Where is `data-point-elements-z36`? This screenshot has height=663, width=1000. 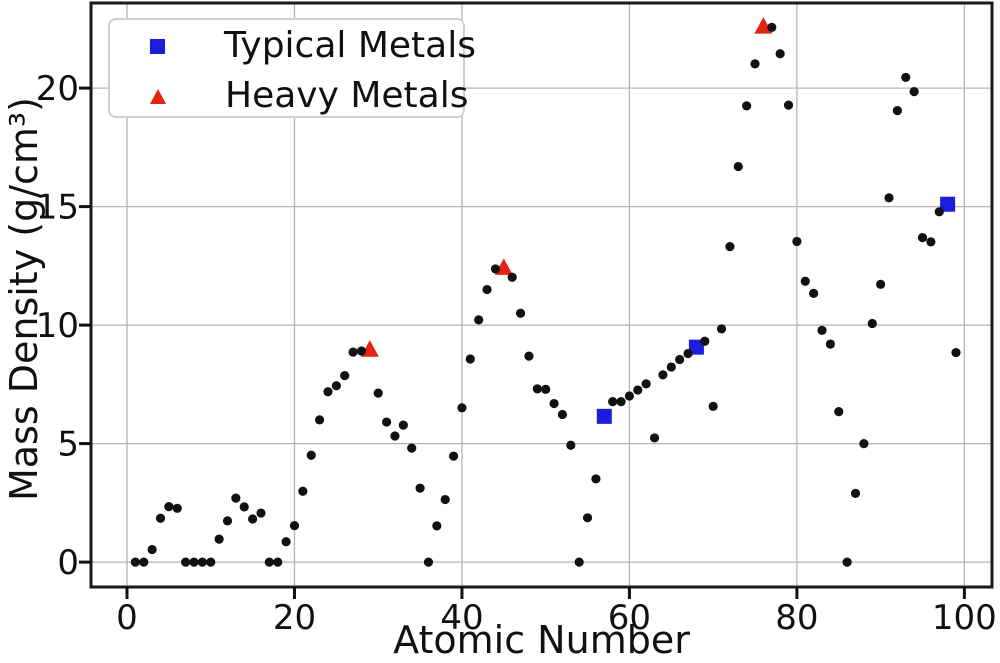 data-point-elements-z36 is located at coordinates (428, 562).